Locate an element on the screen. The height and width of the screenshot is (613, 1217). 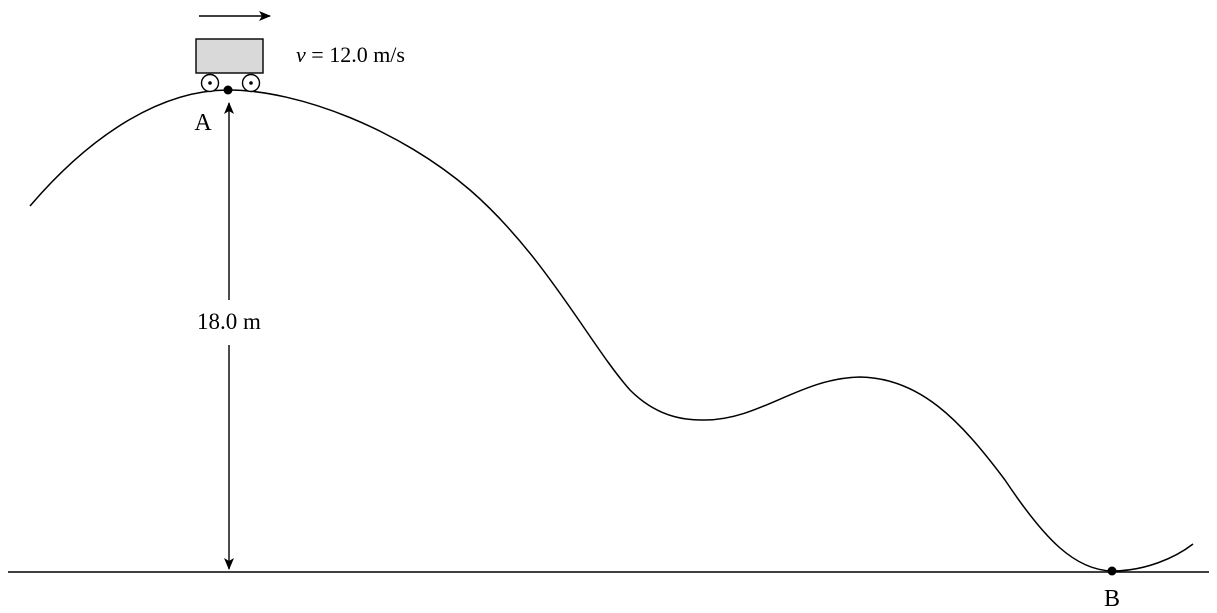
velocity-label: v = 12.0 m/s is located at coordinates (350, 54).